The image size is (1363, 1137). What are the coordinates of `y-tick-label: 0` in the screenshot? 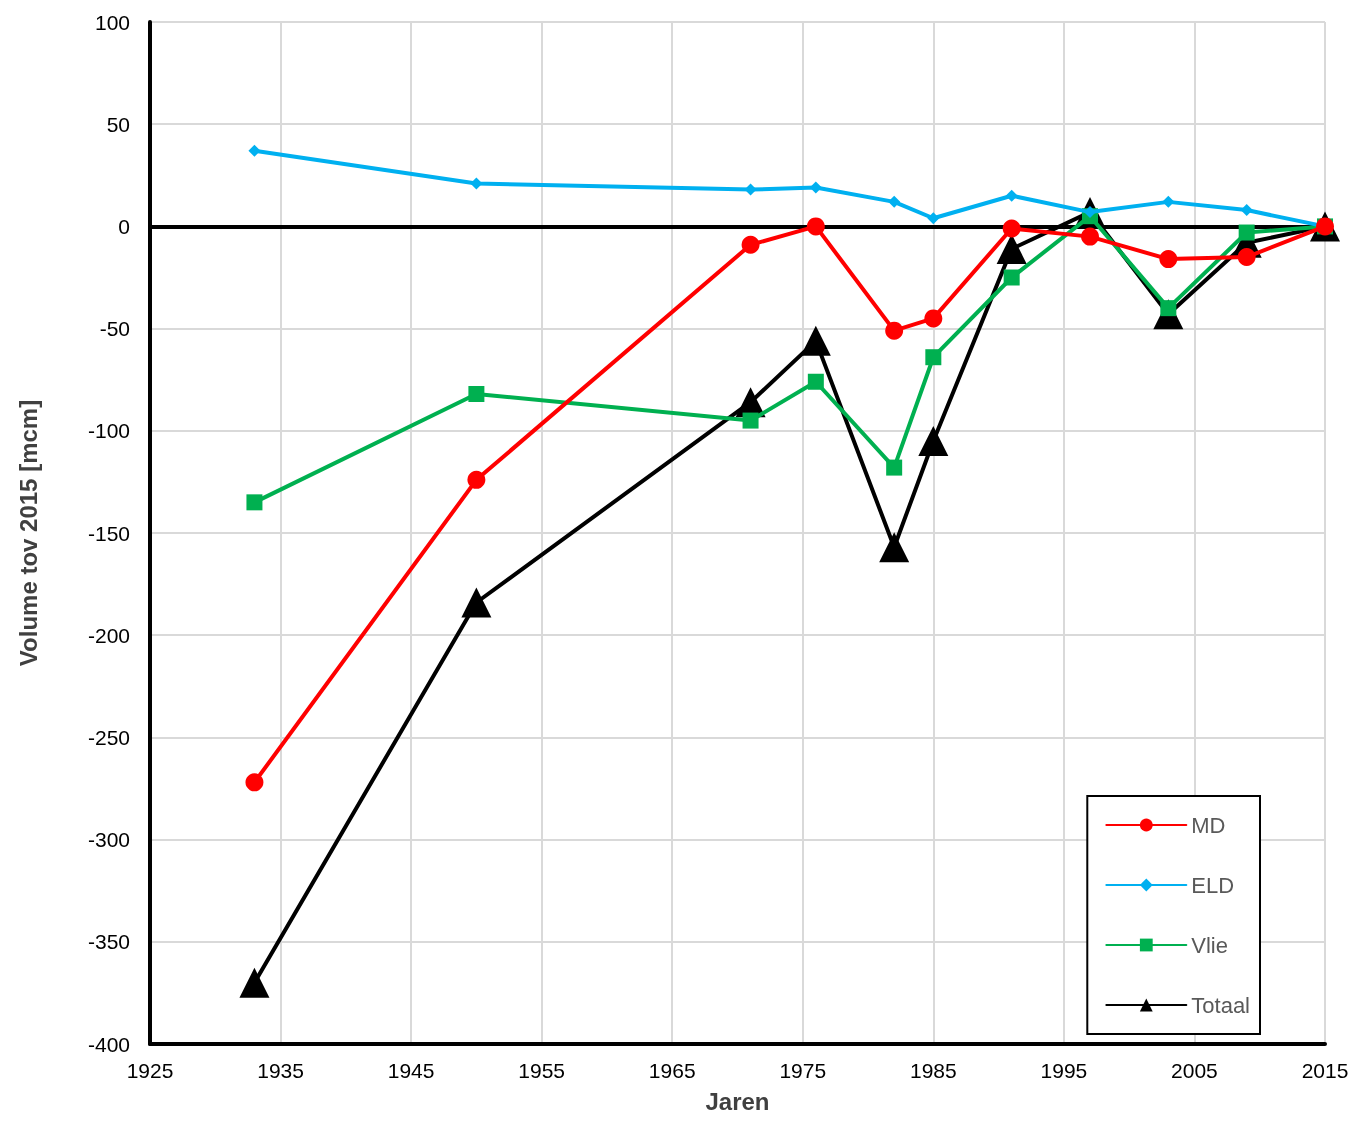 It's located at (124, 226).